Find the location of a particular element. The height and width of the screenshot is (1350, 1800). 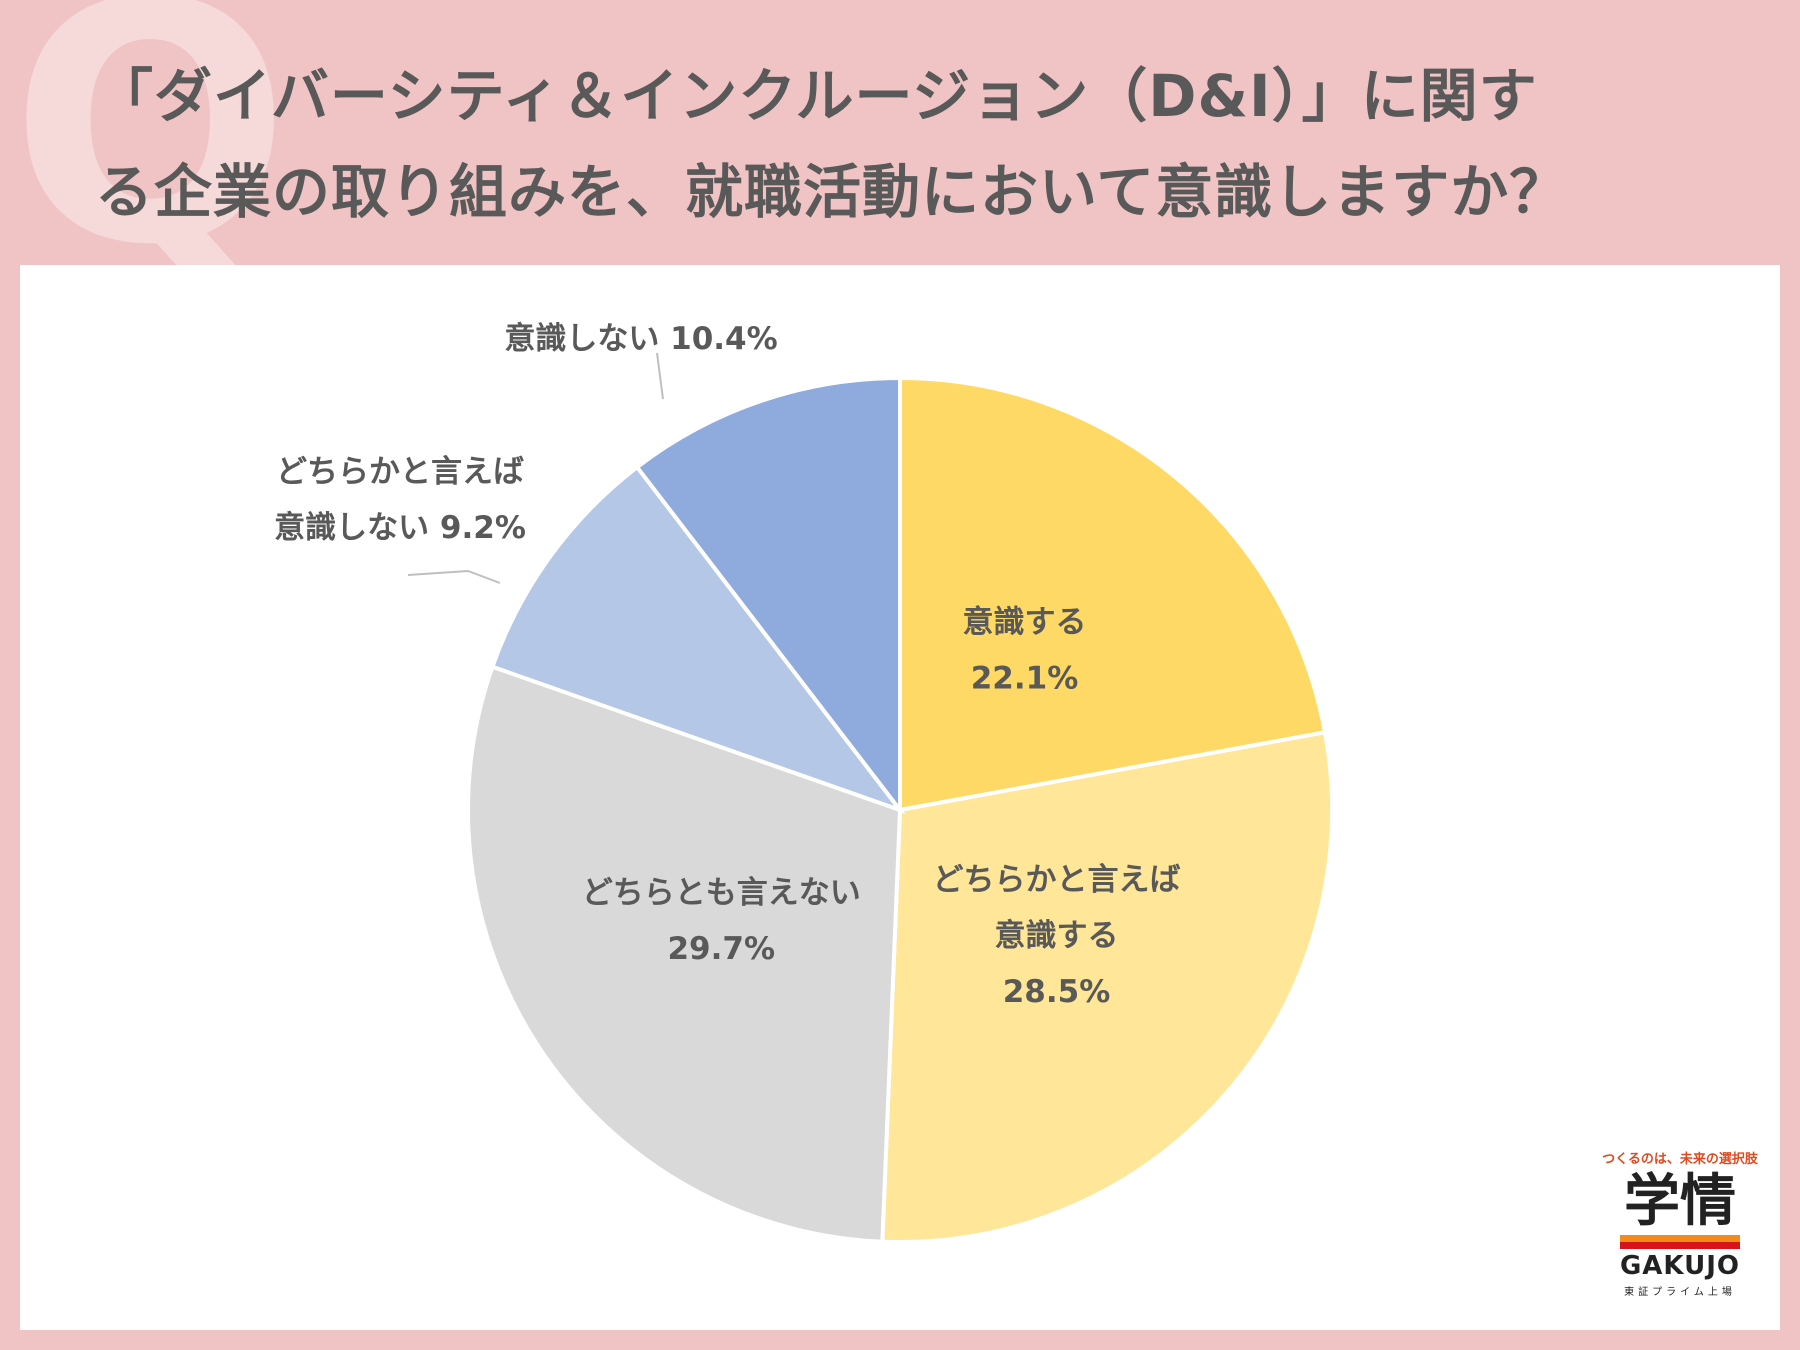

slice-value: 29.7% is located at coordinates (721, 949).